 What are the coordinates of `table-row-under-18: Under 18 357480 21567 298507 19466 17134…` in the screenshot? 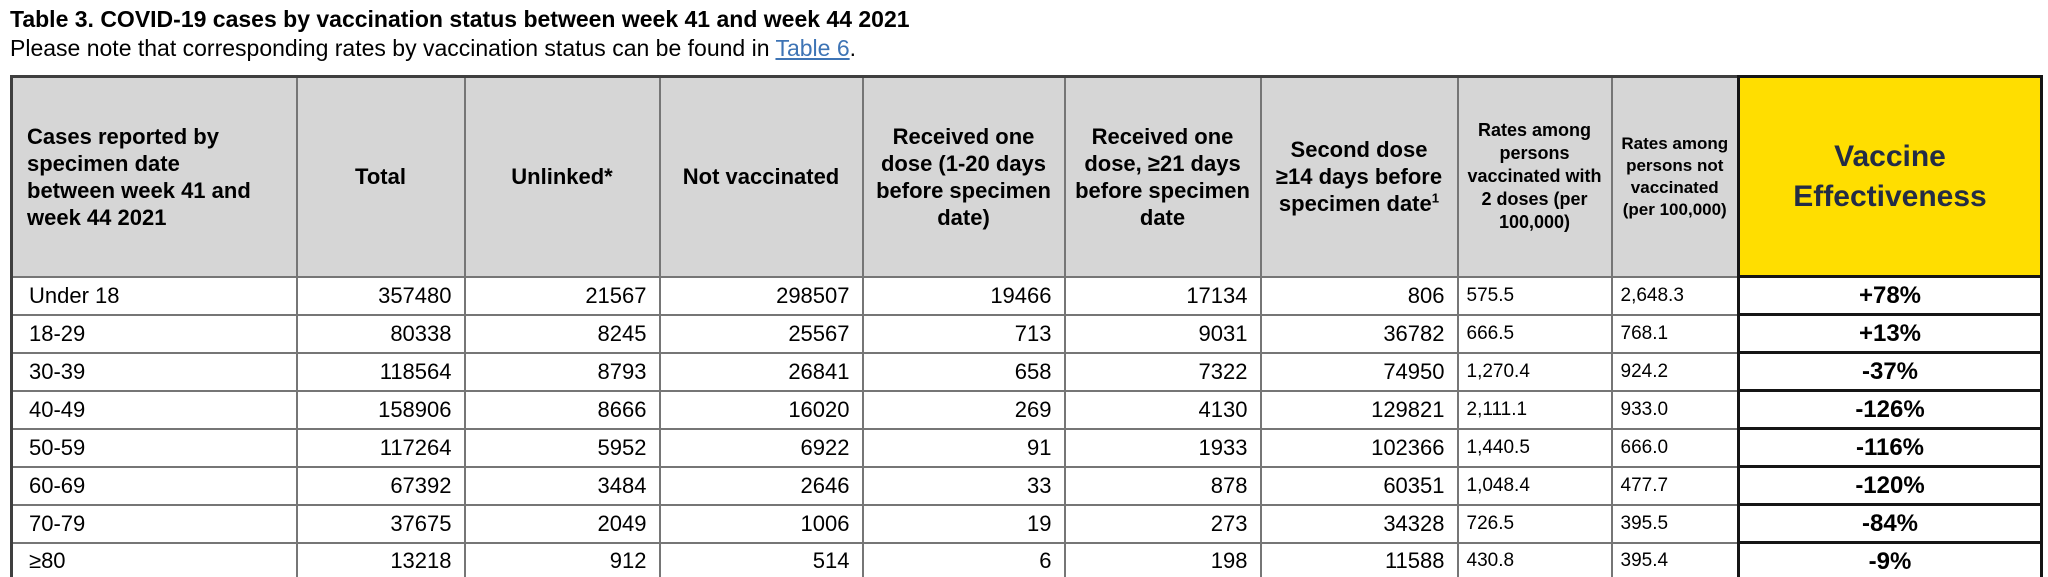 It's located at (1026, 295).